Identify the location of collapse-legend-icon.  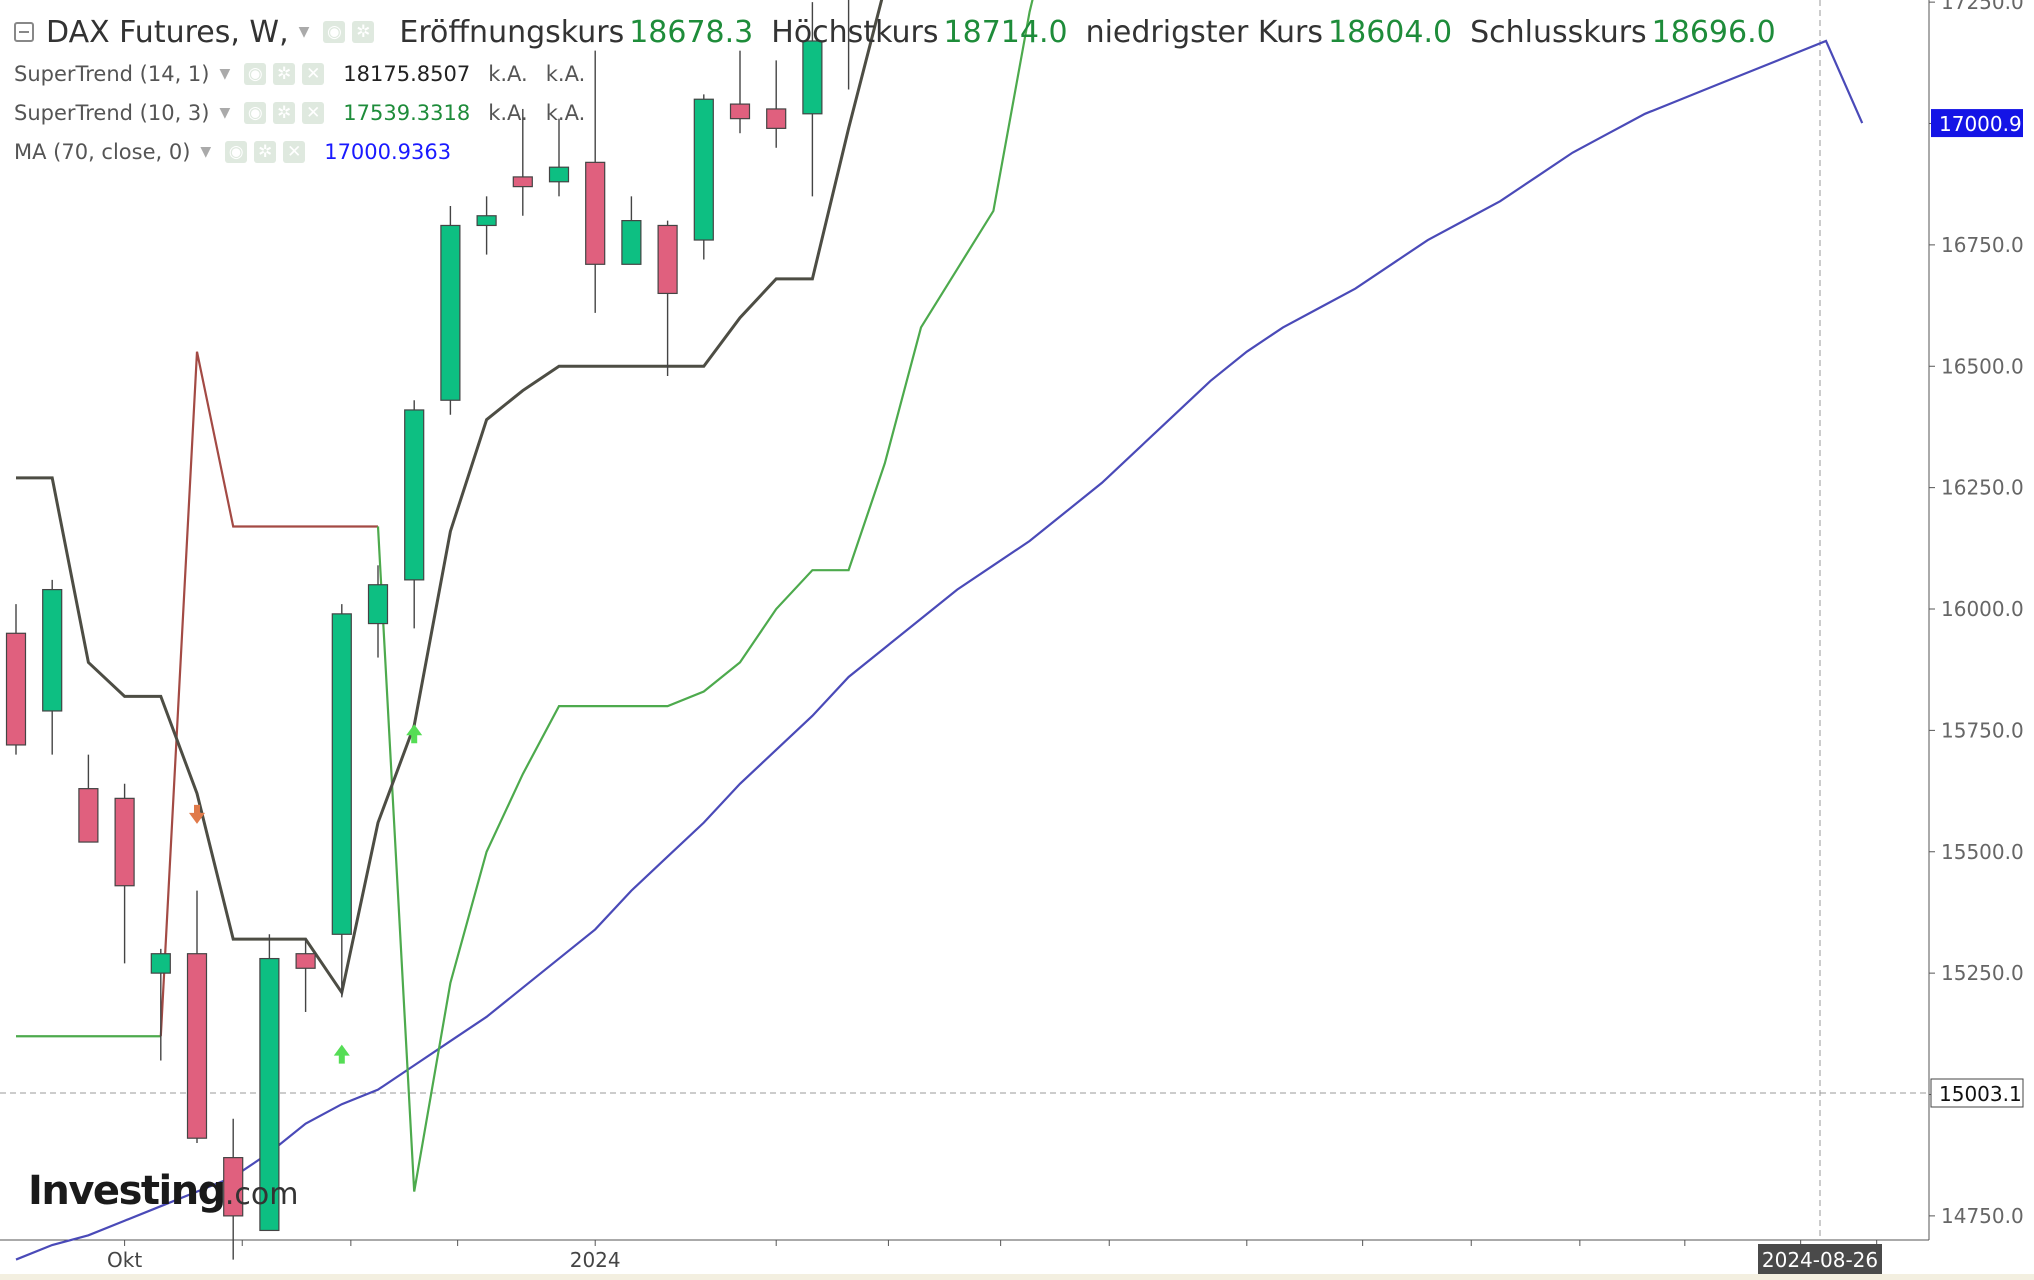
(24, 32).